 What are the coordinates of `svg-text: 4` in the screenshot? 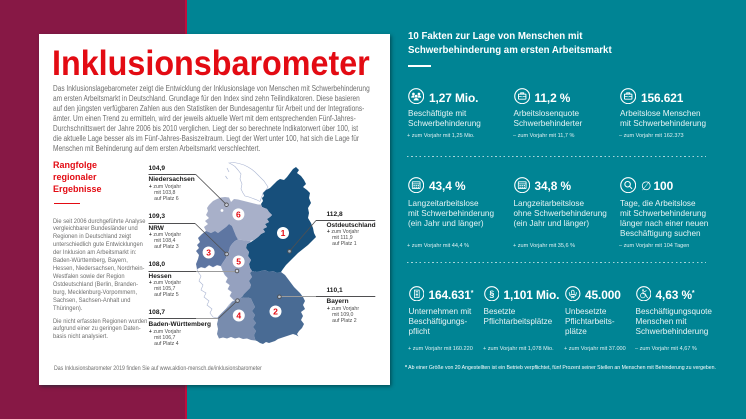 It's located at (238, 316).